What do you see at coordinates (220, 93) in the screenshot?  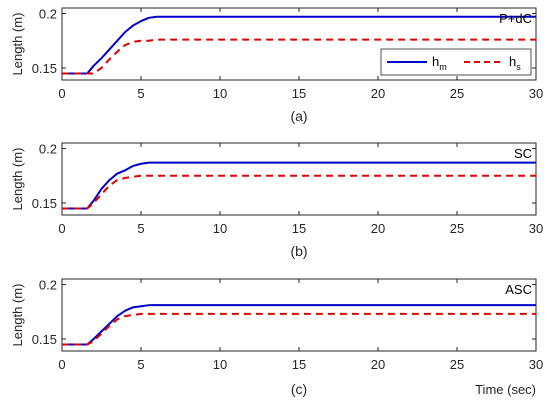 I see `panel-a-xtick-label-10: 10` at bounding box center [220, 93].